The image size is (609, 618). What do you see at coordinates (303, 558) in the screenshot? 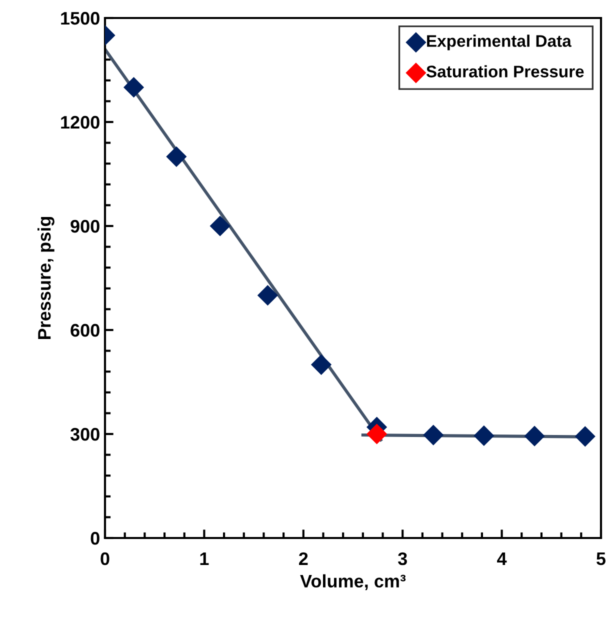
I see `x-tick-label: 2` at bounding box center [303, 558].